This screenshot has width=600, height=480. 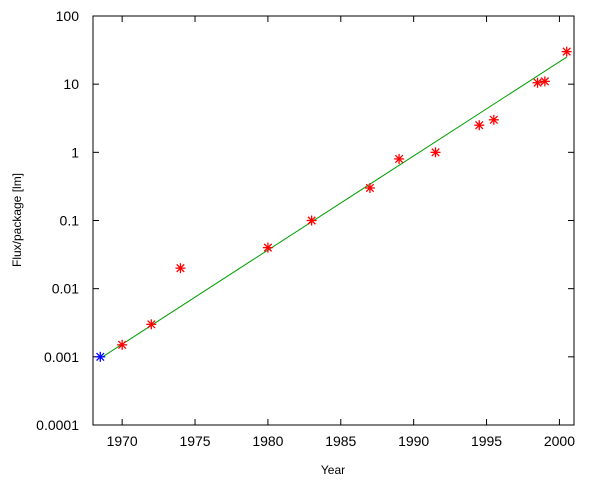 What do you see at coordinates (57, 425) in the screenshot?
I see `y-tick-label: 0.0001` at bounding box center [57, 425].